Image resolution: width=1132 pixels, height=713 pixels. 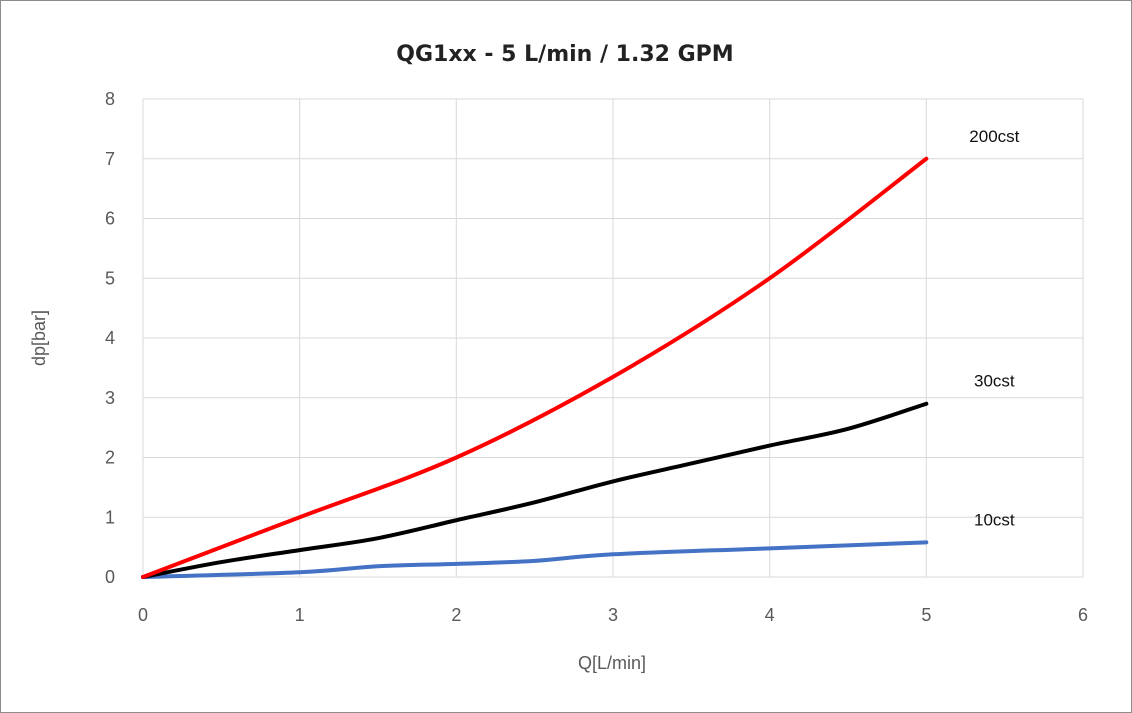 I want to click on chart-title: QG1xx - 5 L/min / 1.32 GPM, so click(x=564, y=54).